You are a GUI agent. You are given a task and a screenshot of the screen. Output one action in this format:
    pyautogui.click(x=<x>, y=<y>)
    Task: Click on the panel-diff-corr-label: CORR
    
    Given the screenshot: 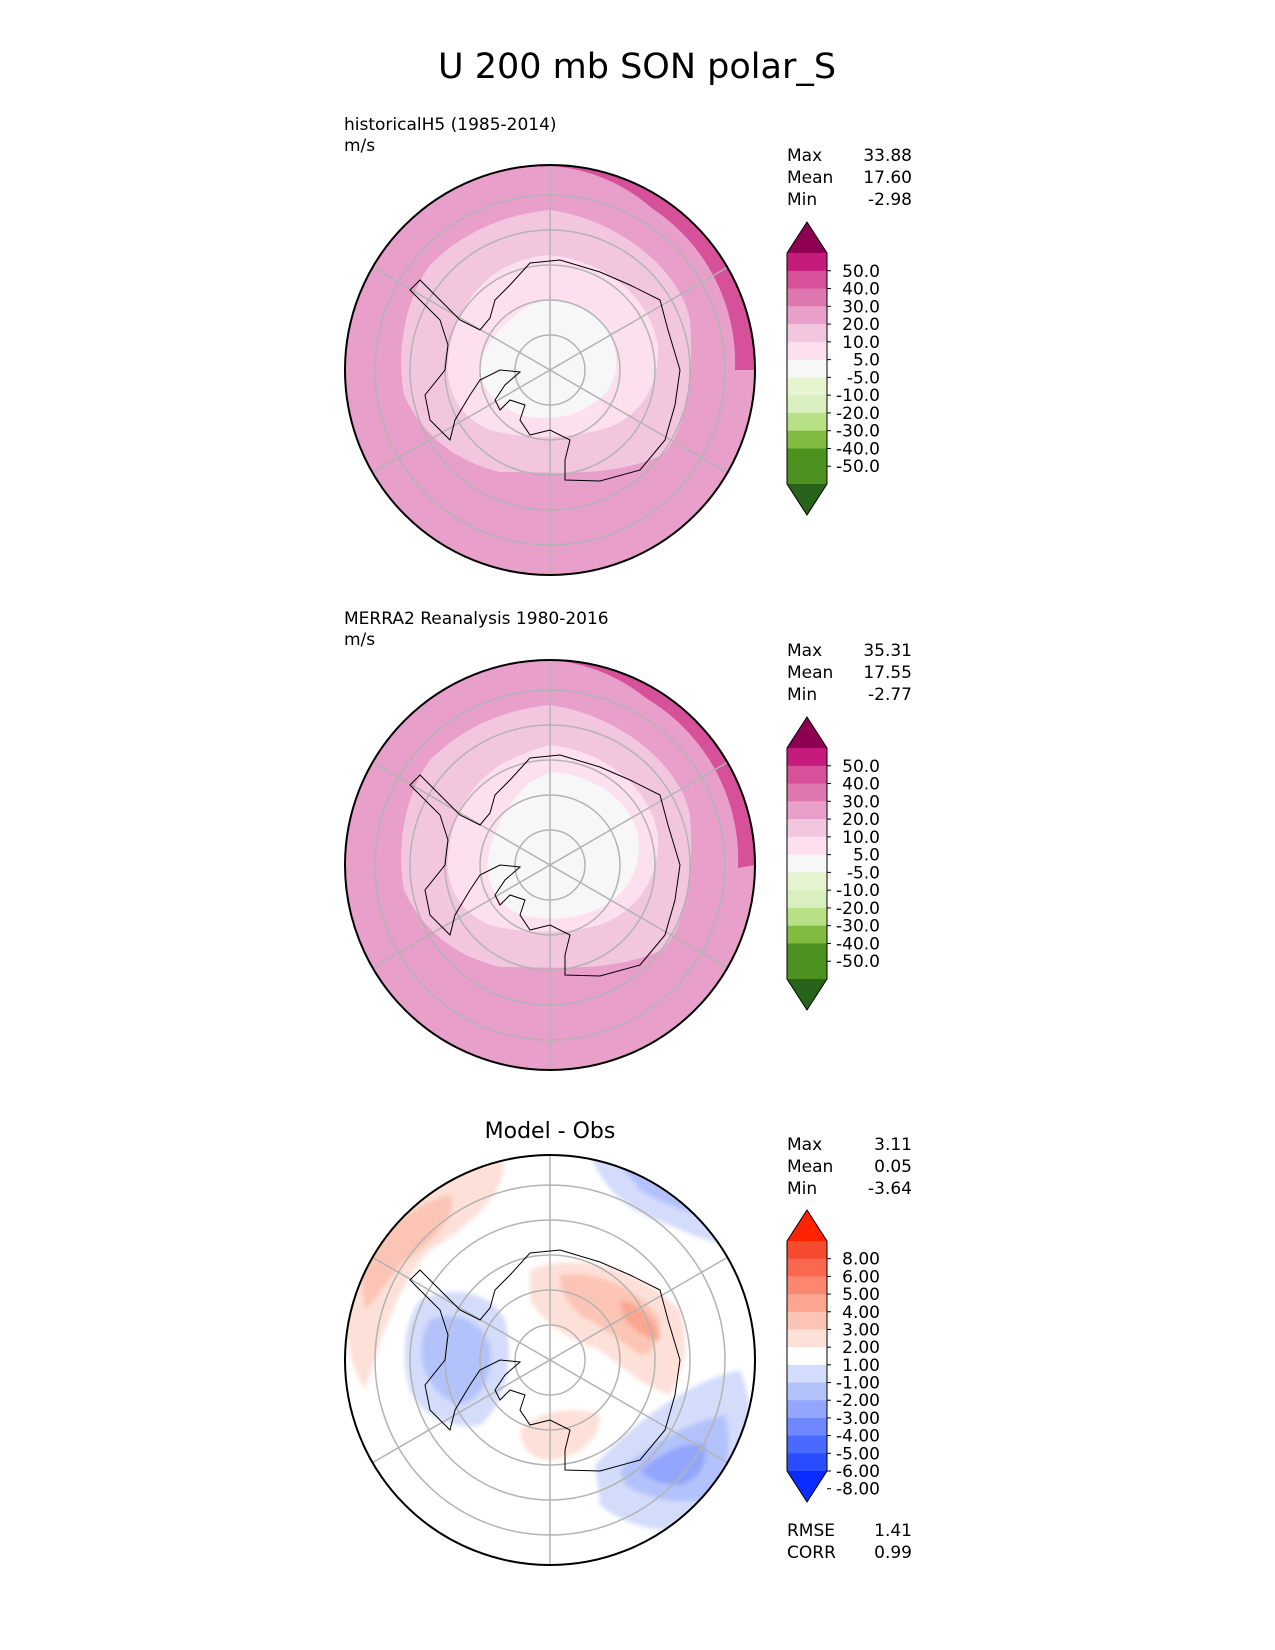 What is the action you would take?
    pyautogui.click(x=811, y=1553)
    